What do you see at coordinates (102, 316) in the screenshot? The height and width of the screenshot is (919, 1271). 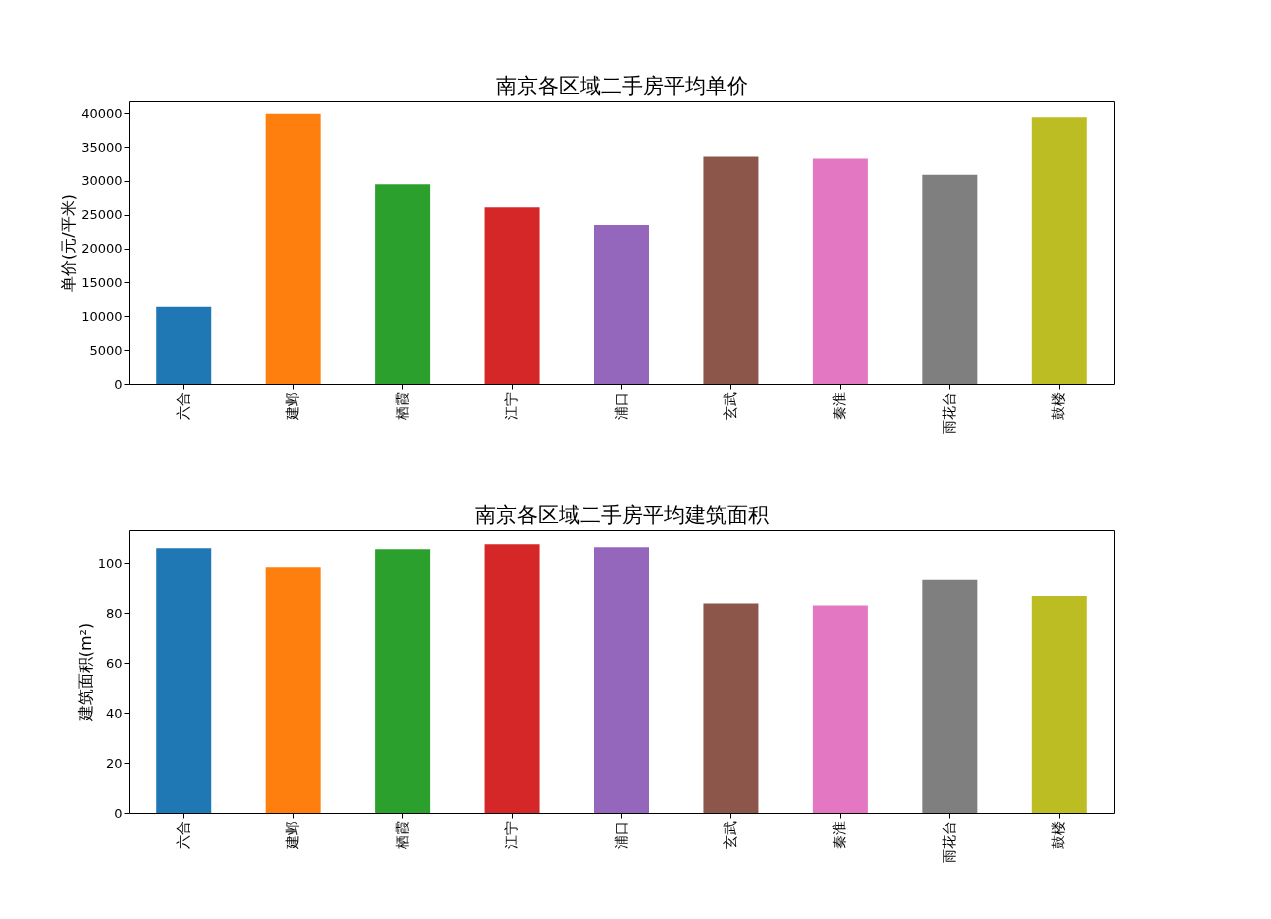 I see `y-tick-label: 10000` at bounding box center [102, 316].